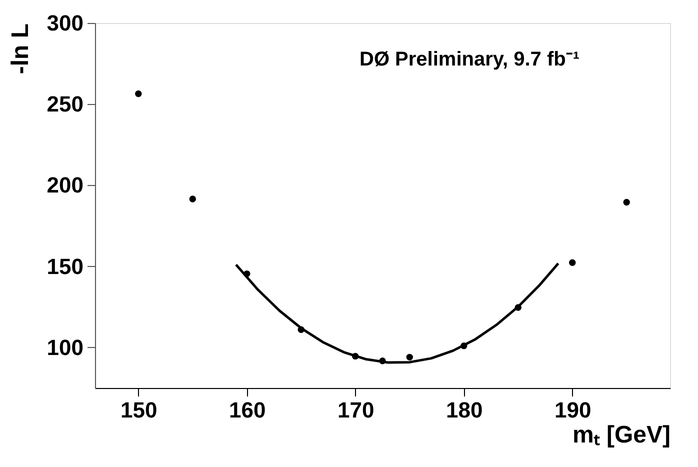  I want to click on x-tick-label: 190, so click(573, 410).